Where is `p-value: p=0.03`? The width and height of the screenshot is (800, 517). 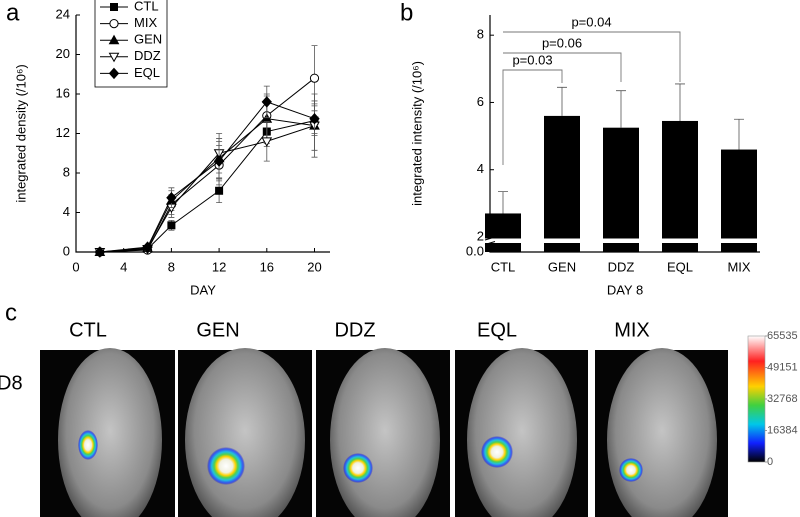
p-value: p=0.03 is located at coordinates (532, 59).